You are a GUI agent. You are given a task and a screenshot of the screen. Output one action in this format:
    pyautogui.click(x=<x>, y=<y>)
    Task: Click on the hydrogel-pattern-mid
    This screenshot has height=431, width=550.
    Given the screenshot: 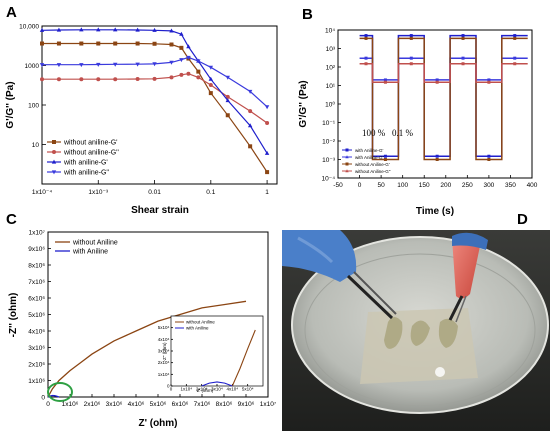 What is the action you would take?
    pyautogui.click(x=420, y=333)
    